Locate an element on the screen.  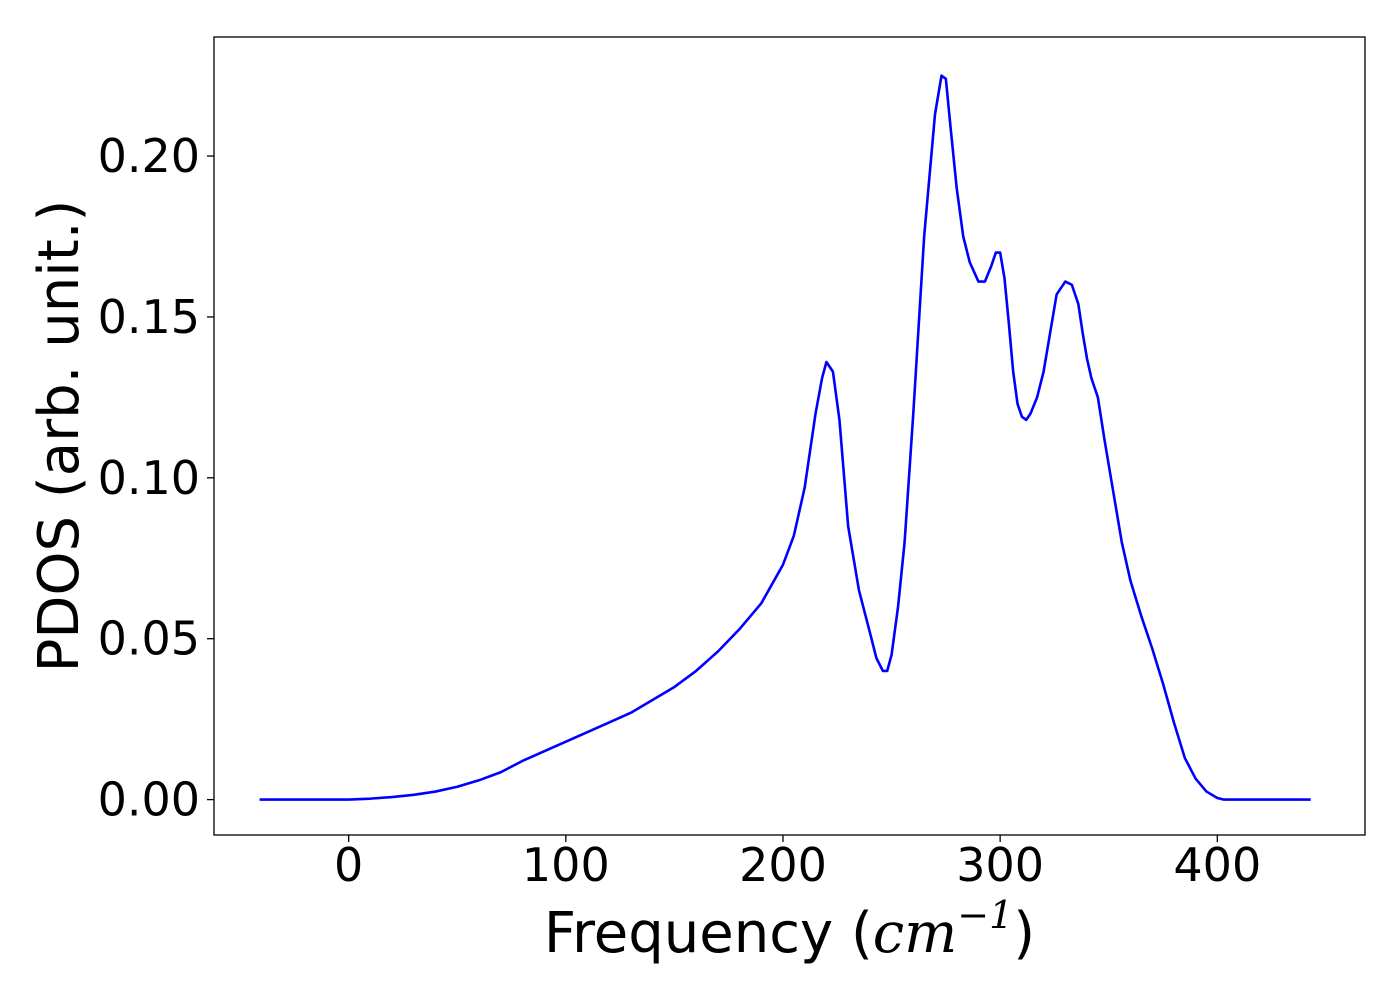
x-axis-title-suffix: ) is located at coordinates (1024, 933).